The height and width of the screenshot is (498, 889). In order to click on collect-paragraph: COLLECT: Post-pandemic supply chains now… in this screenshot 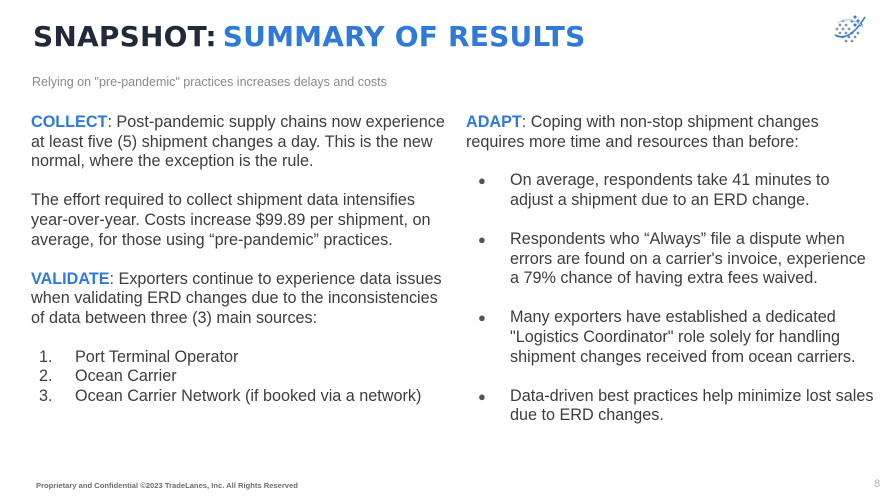, I will do `click(241, 142)`.